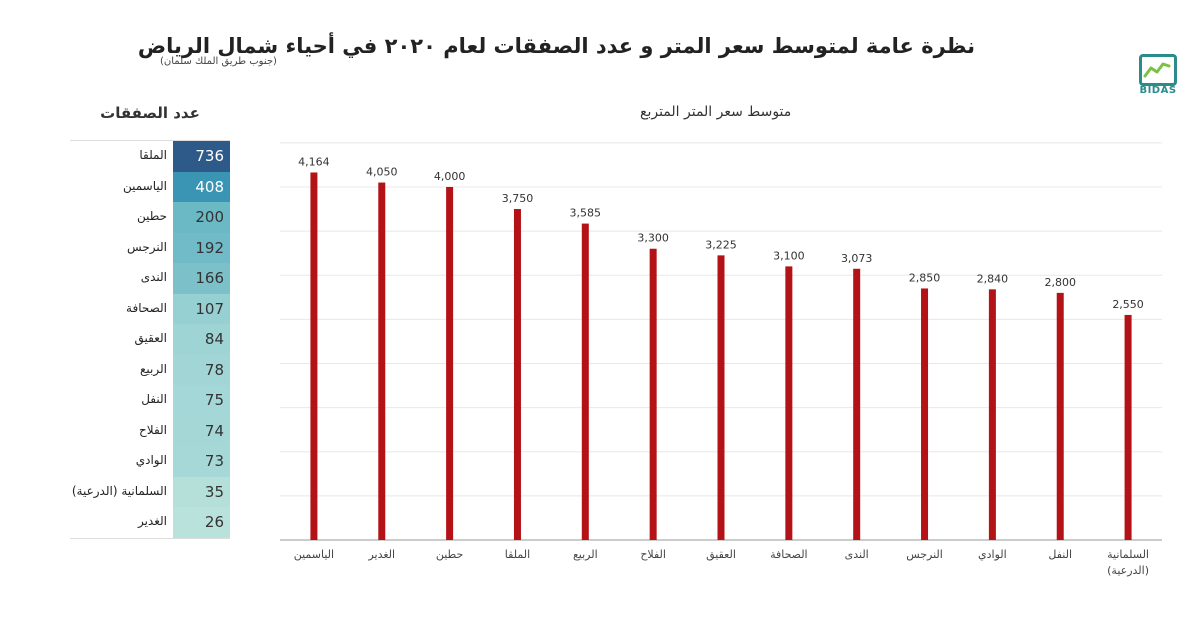  I want to click on row-neighborhood-name: العقيق, so click(150, 338).